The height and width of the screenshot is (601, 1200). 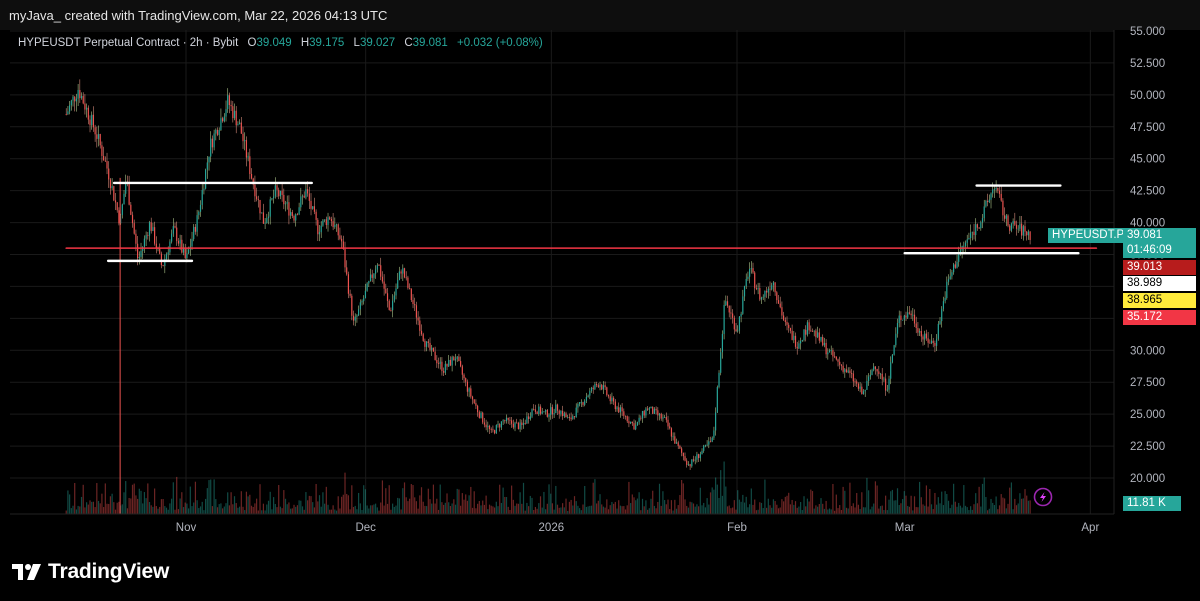 I want to click on price-badge-1: 39.013, so click(x=1159, y=267).